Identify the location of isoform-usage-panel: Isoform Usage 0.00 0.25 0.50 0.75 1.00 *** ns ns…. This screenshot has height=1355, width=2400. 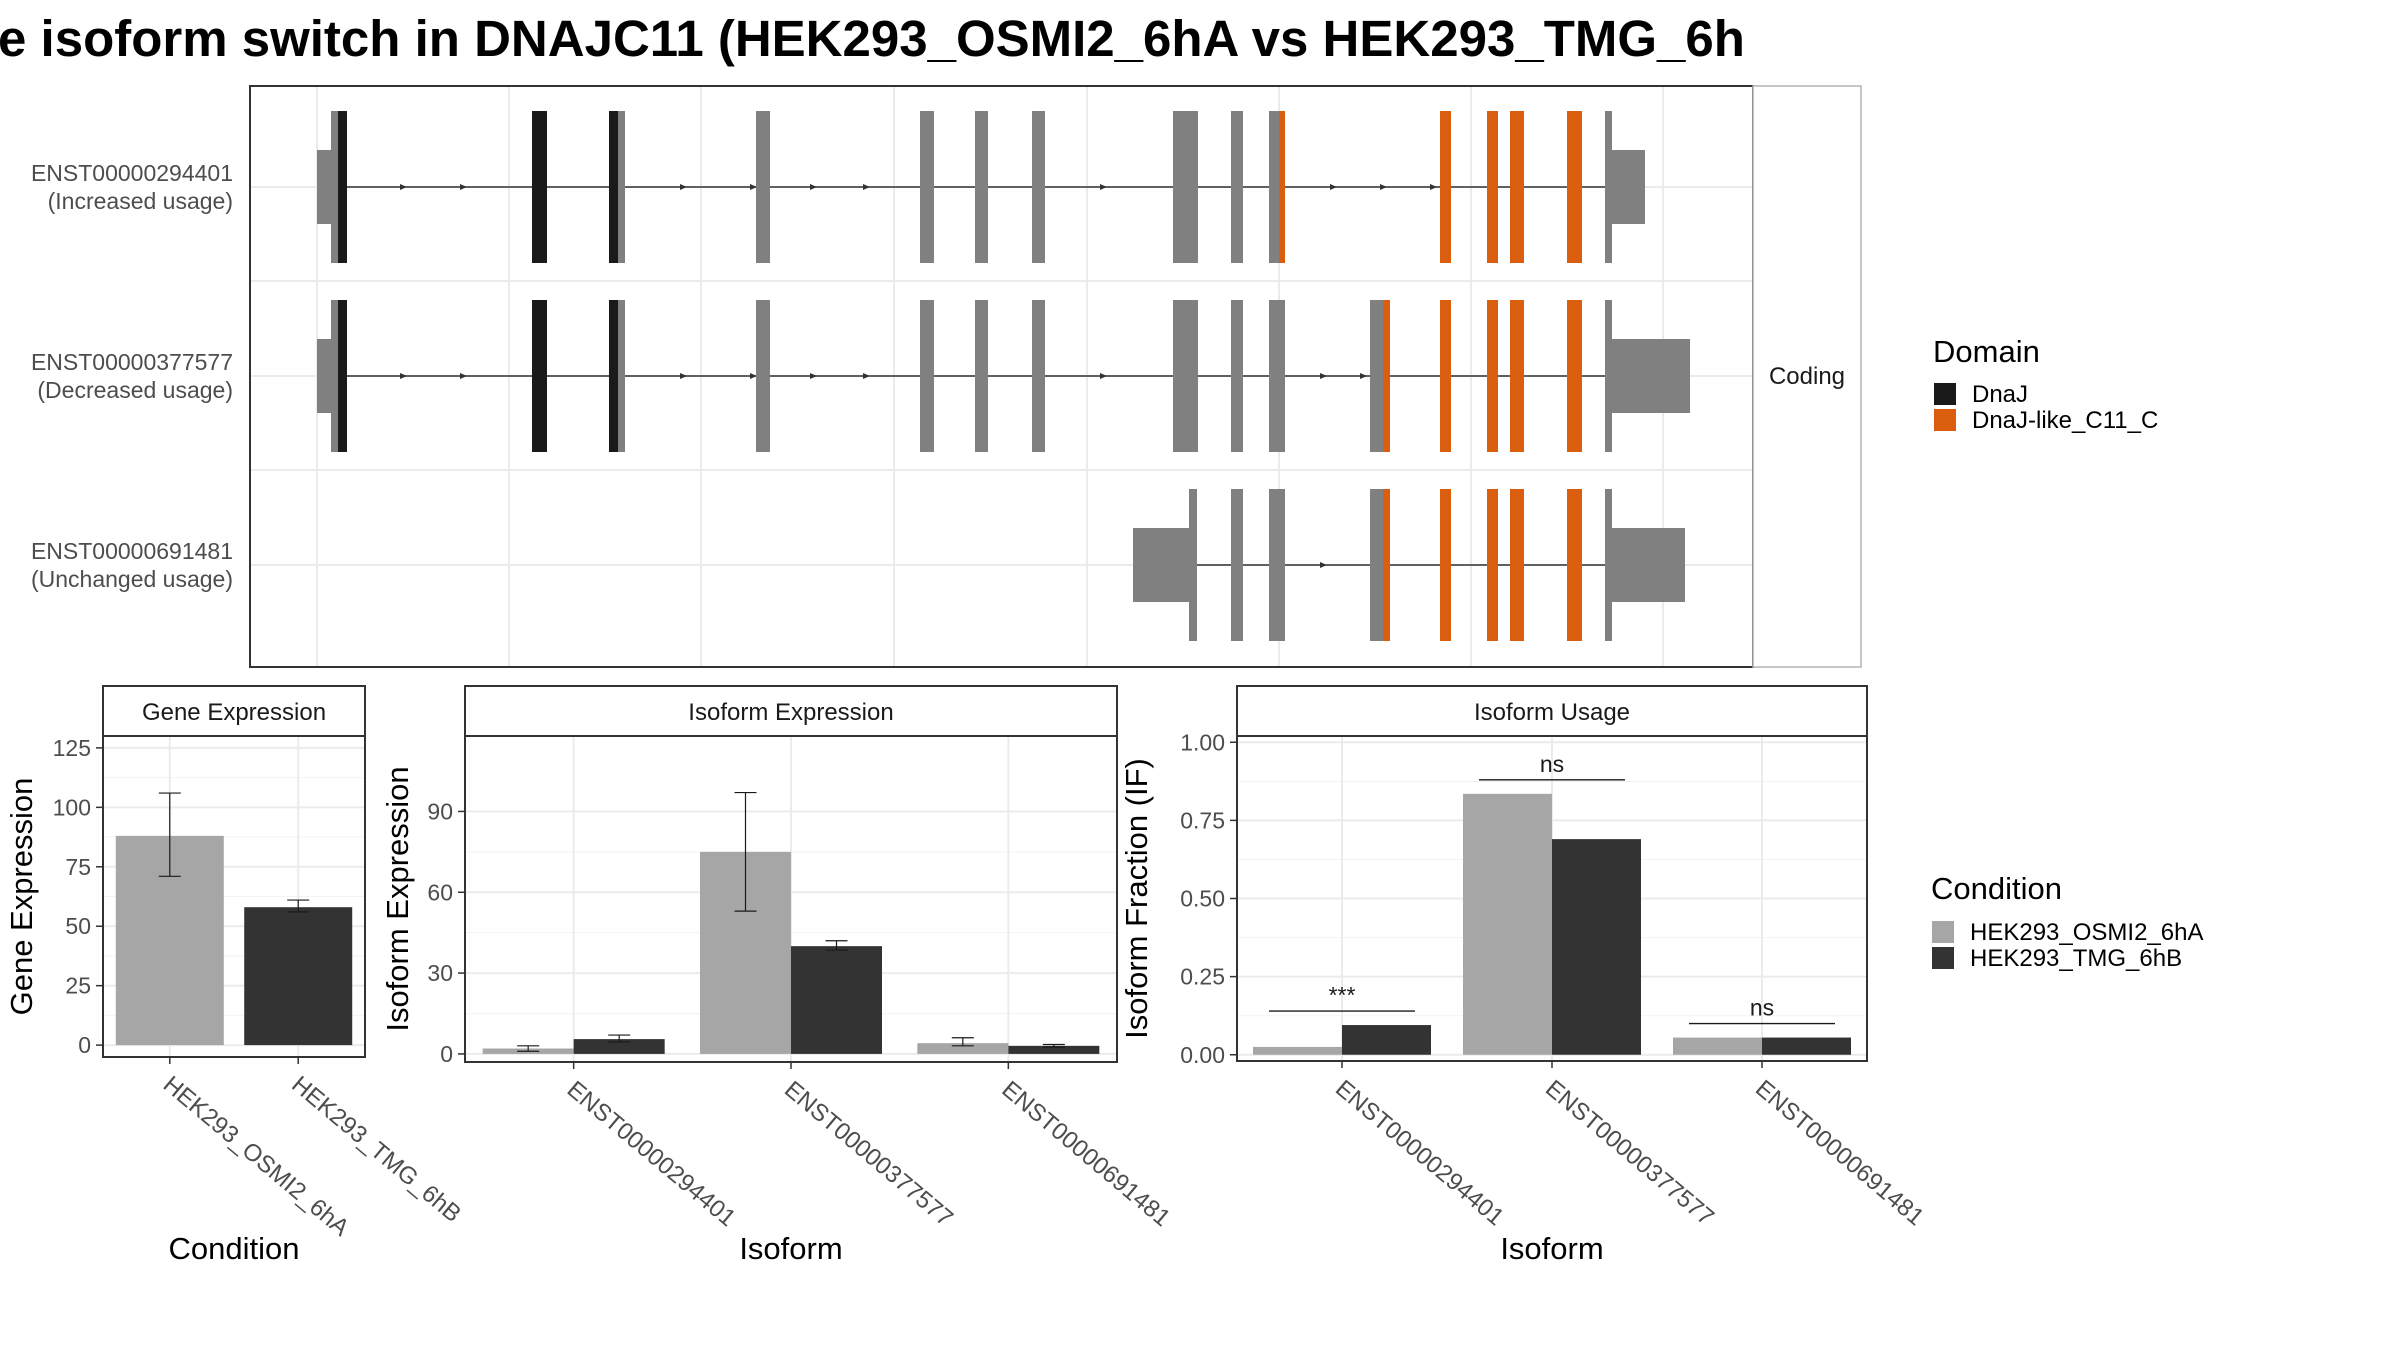
(1524, 975).